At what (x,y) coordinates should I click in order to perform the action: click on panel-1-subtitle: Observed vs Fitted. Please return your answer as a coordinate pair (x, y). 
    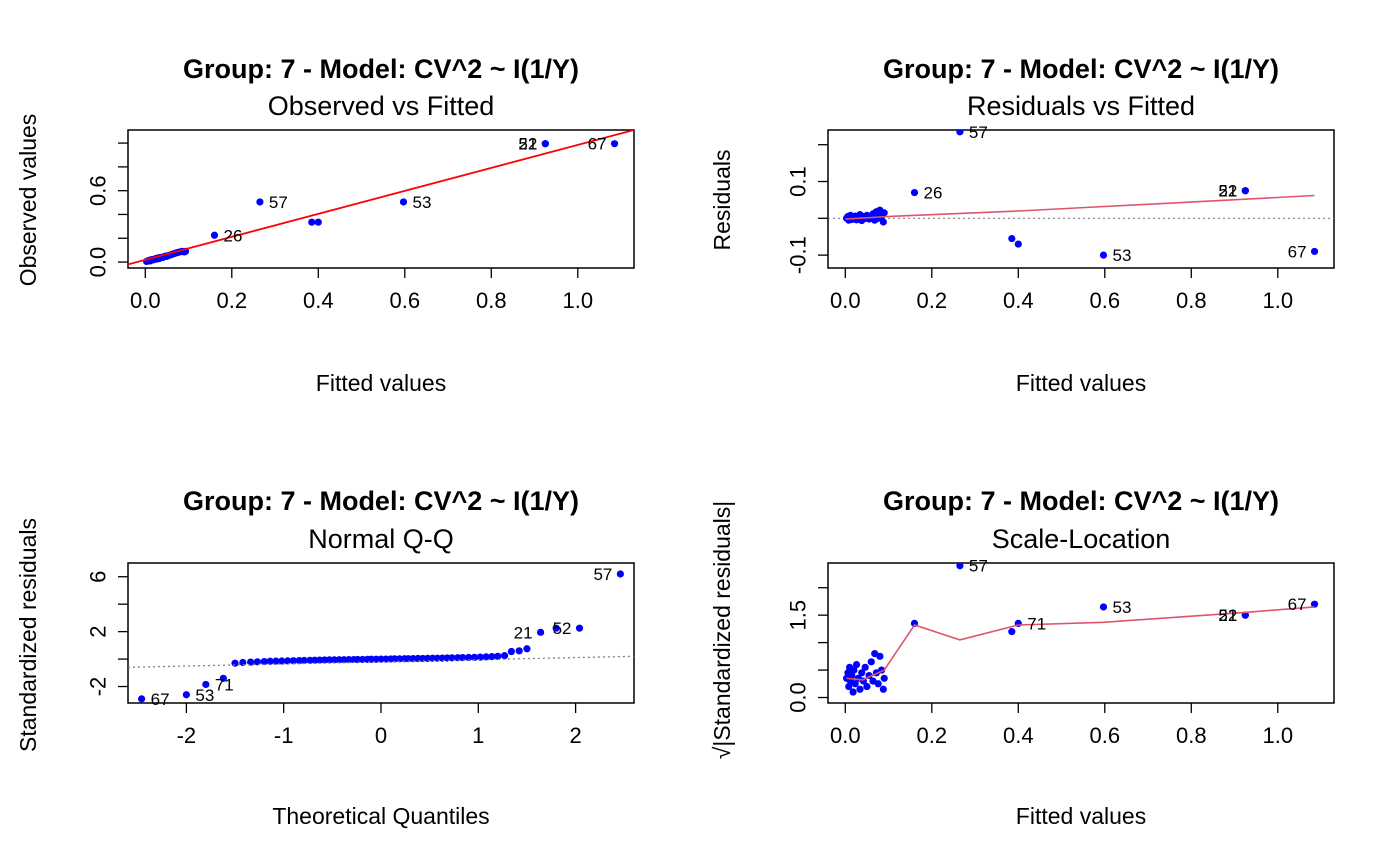
    Looking at the image, I should click on (381, 106).